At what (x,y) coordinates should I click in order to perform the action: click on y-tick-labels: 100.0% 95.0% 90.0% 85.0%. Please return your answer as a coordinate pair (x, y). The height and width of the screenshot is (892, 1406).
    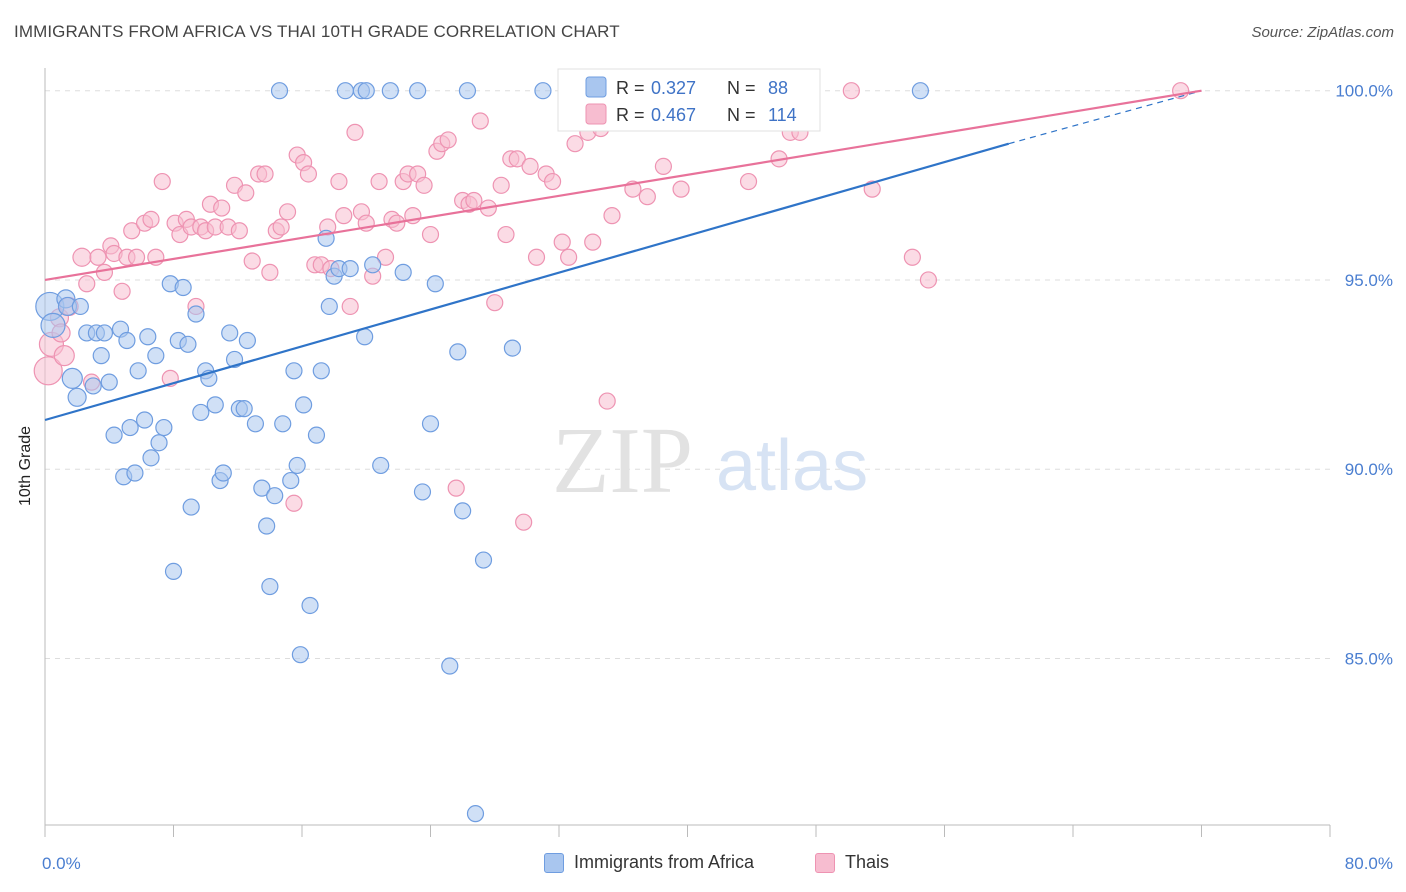
    Looking at the image, I should click on (1364, 375).